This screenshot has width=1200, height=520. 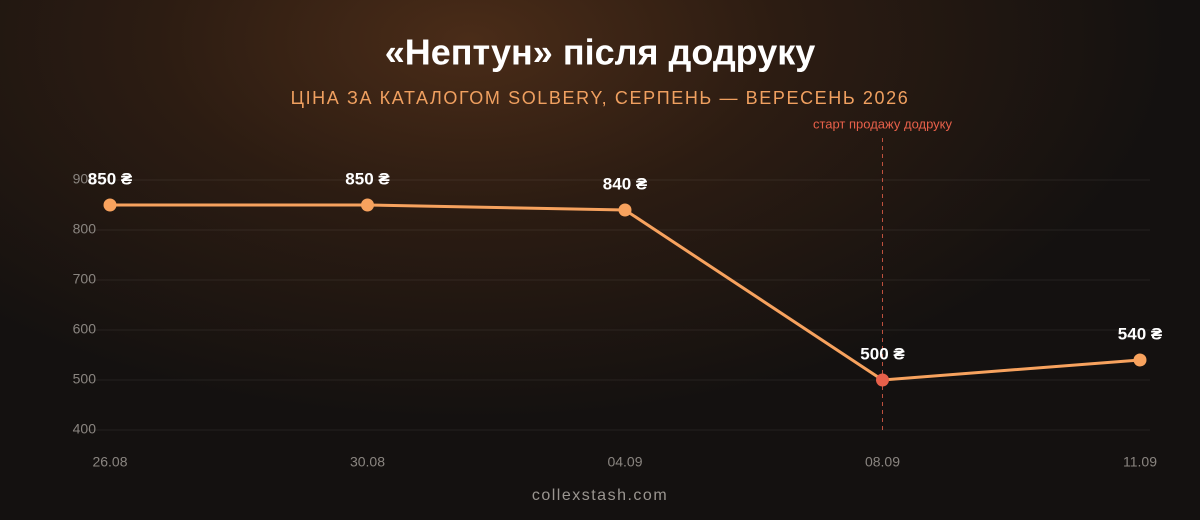 I want to click on x-tick-label: 11.09, so click(x=1140, y=462).